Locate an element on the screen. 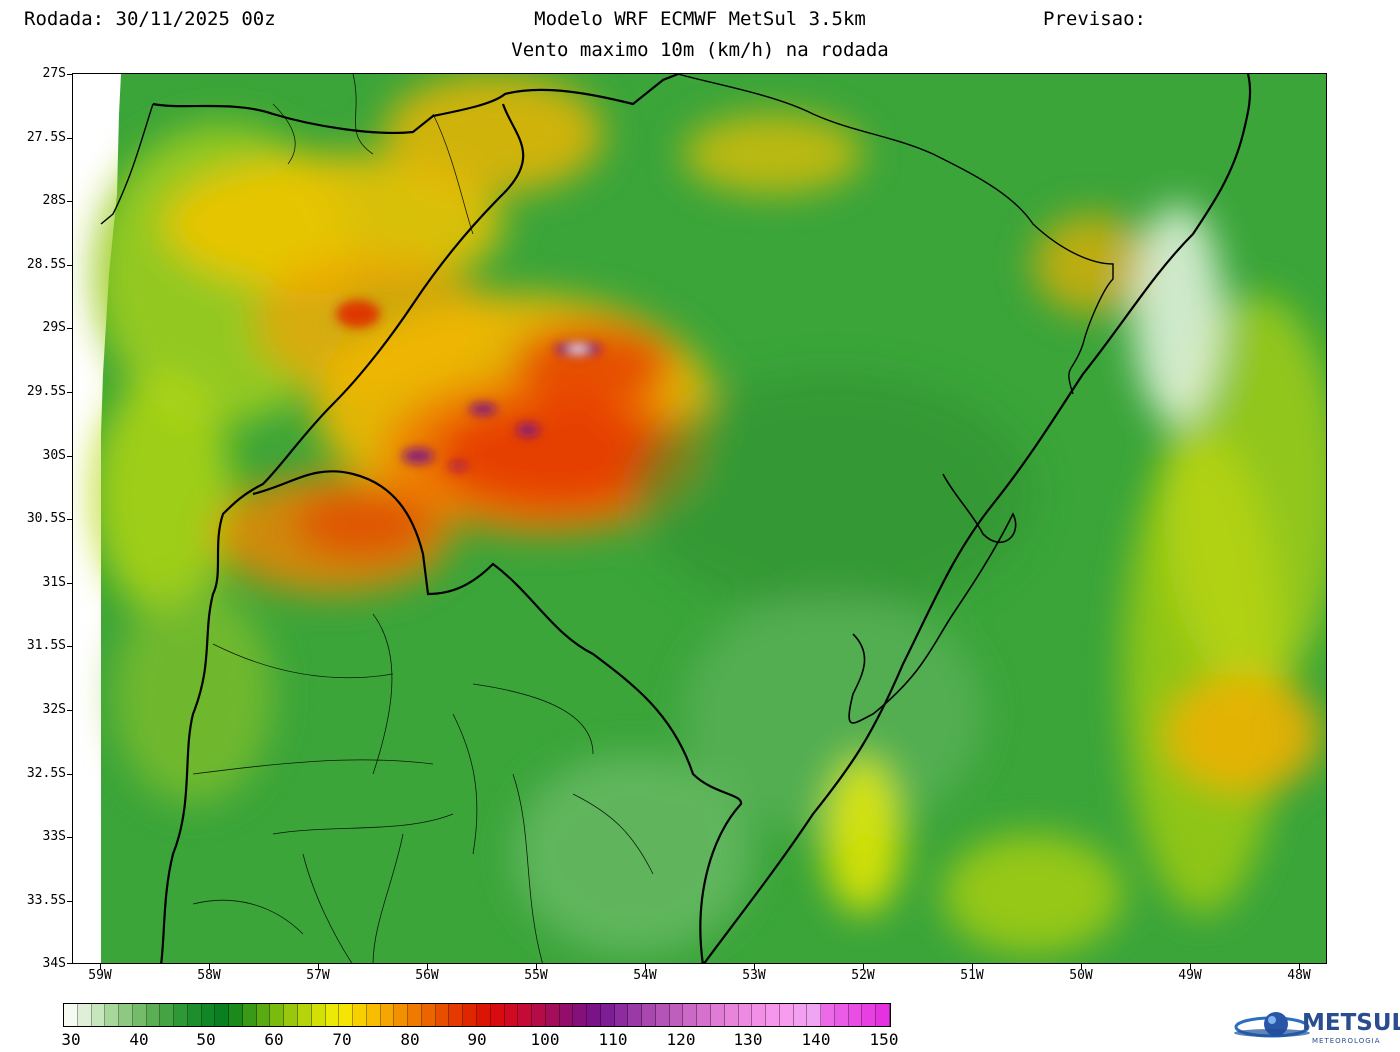  model-title: Modelo WRF ECMWF MetSul 3.5km is located at coordinates (700, 19).